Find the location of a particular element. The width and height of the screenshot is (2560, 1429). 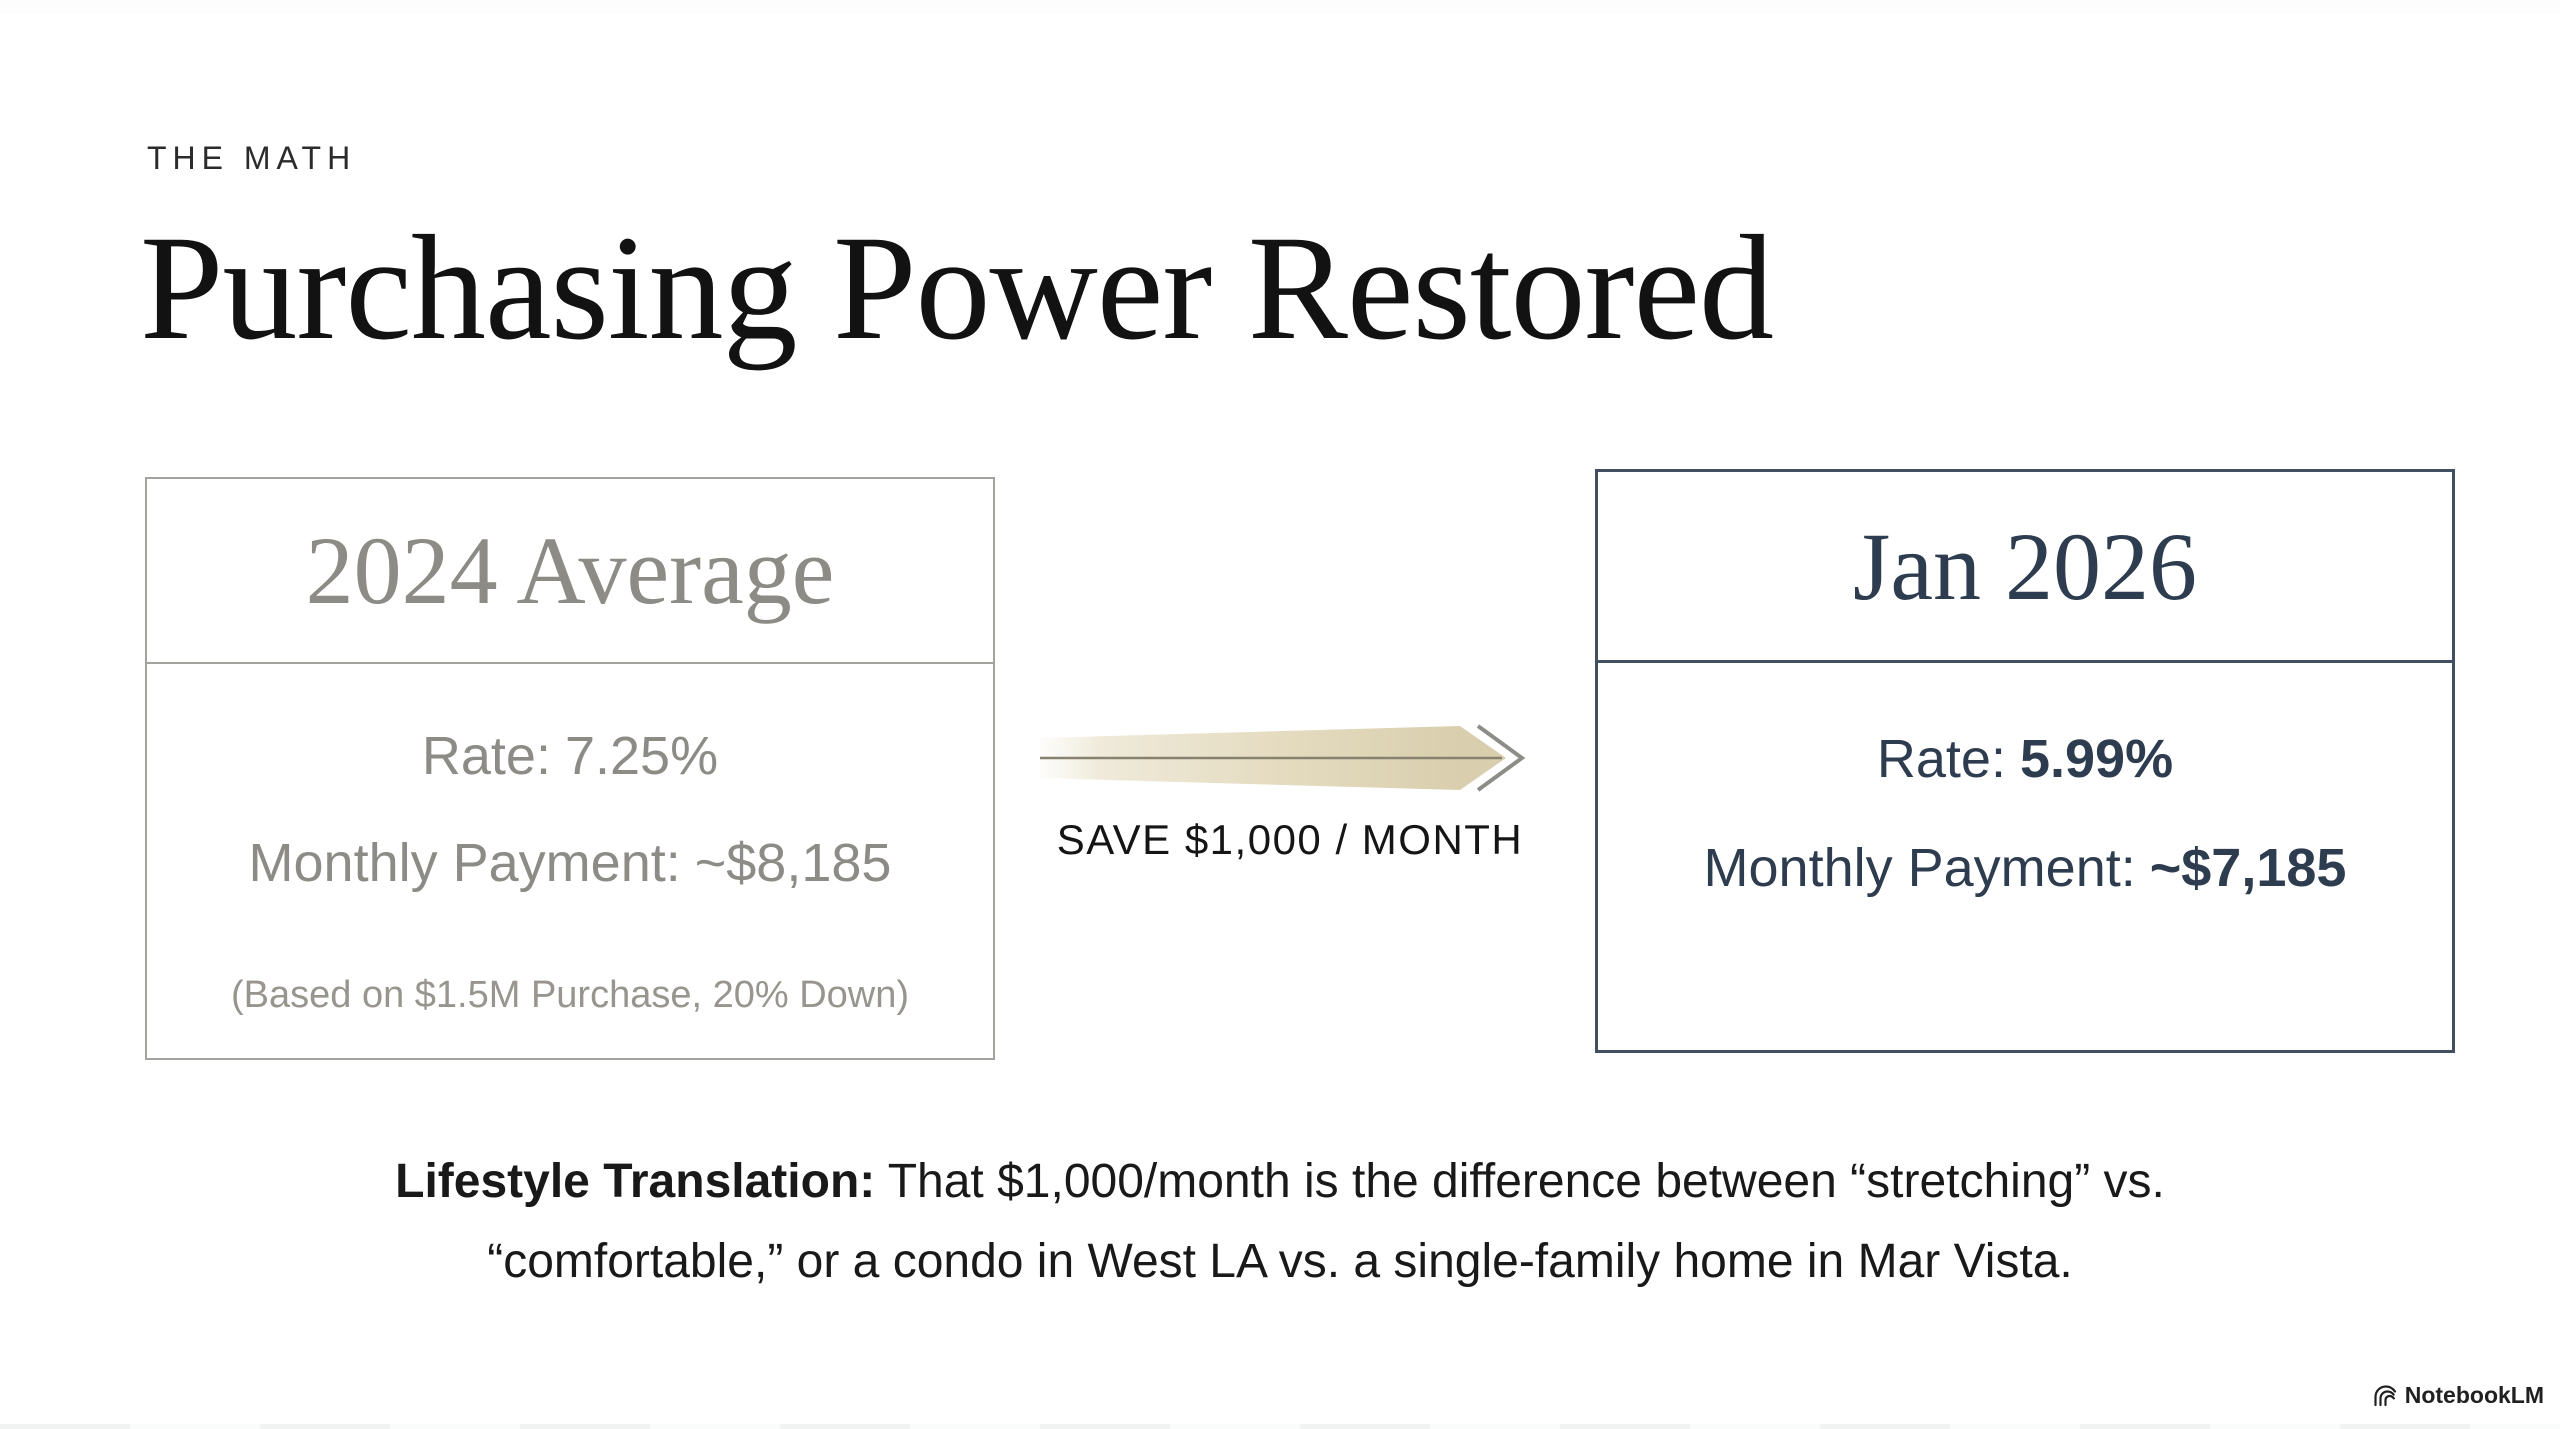

savings-arrow-group: SAVE $1,000 / MONTH is located at coordinates (1290, 787).